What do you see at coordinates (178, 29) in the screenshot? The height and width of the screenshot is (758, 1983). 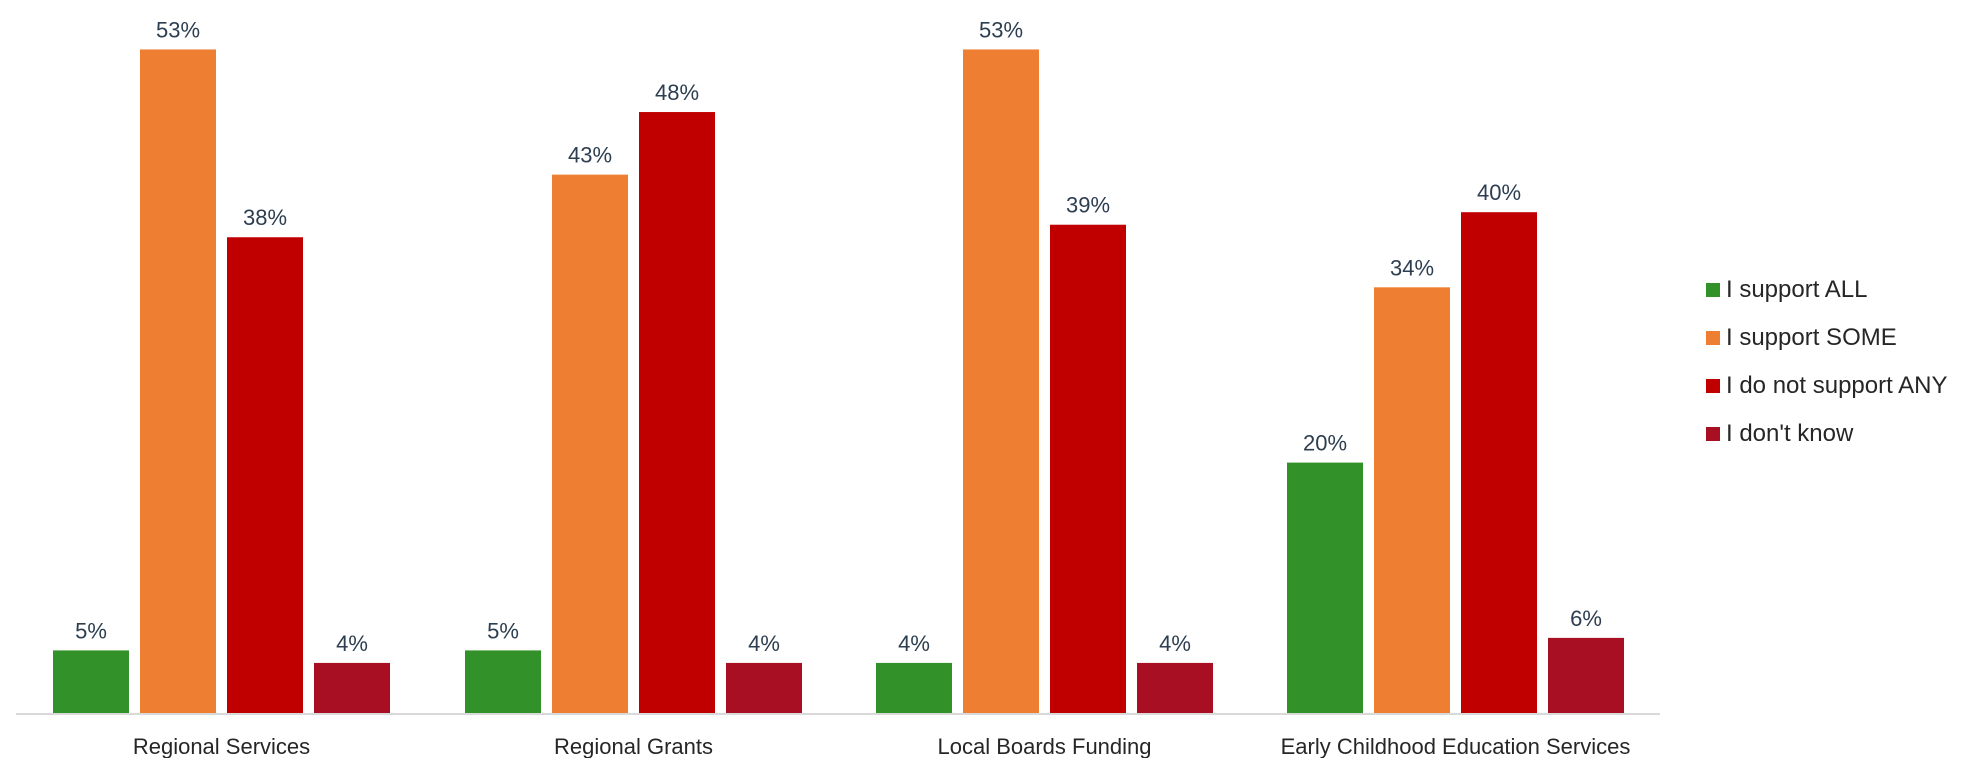 I see `value-label-regional-services-i-support-some: 53%` at bounding box center [178, 29].